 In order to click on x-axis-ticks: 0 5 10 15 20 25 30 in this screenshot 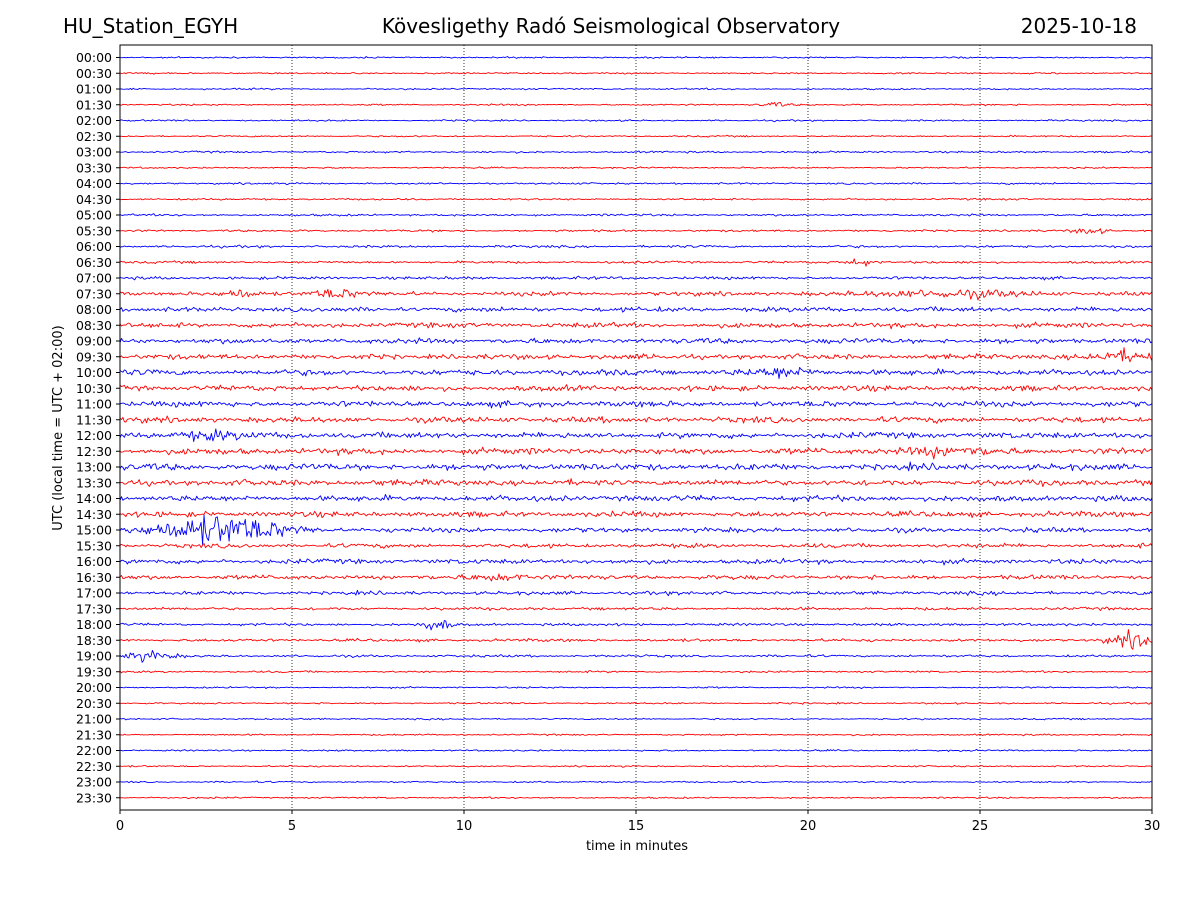, I will do `click(638, 822)`.